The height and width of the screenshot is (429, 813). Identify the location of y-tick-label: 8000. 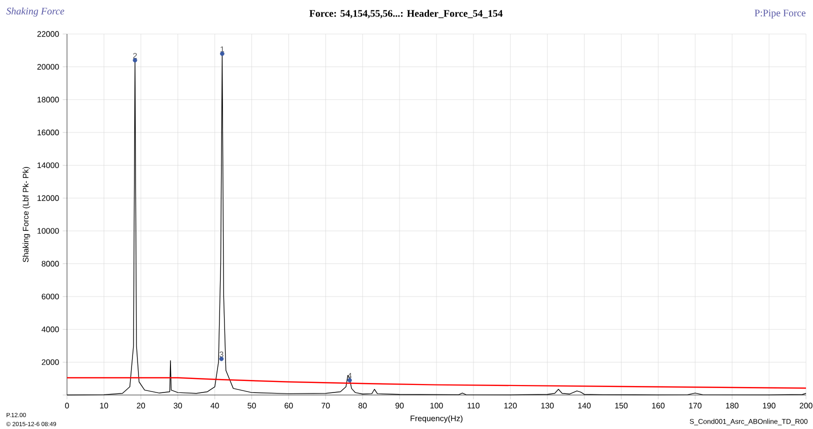
(50, 263).